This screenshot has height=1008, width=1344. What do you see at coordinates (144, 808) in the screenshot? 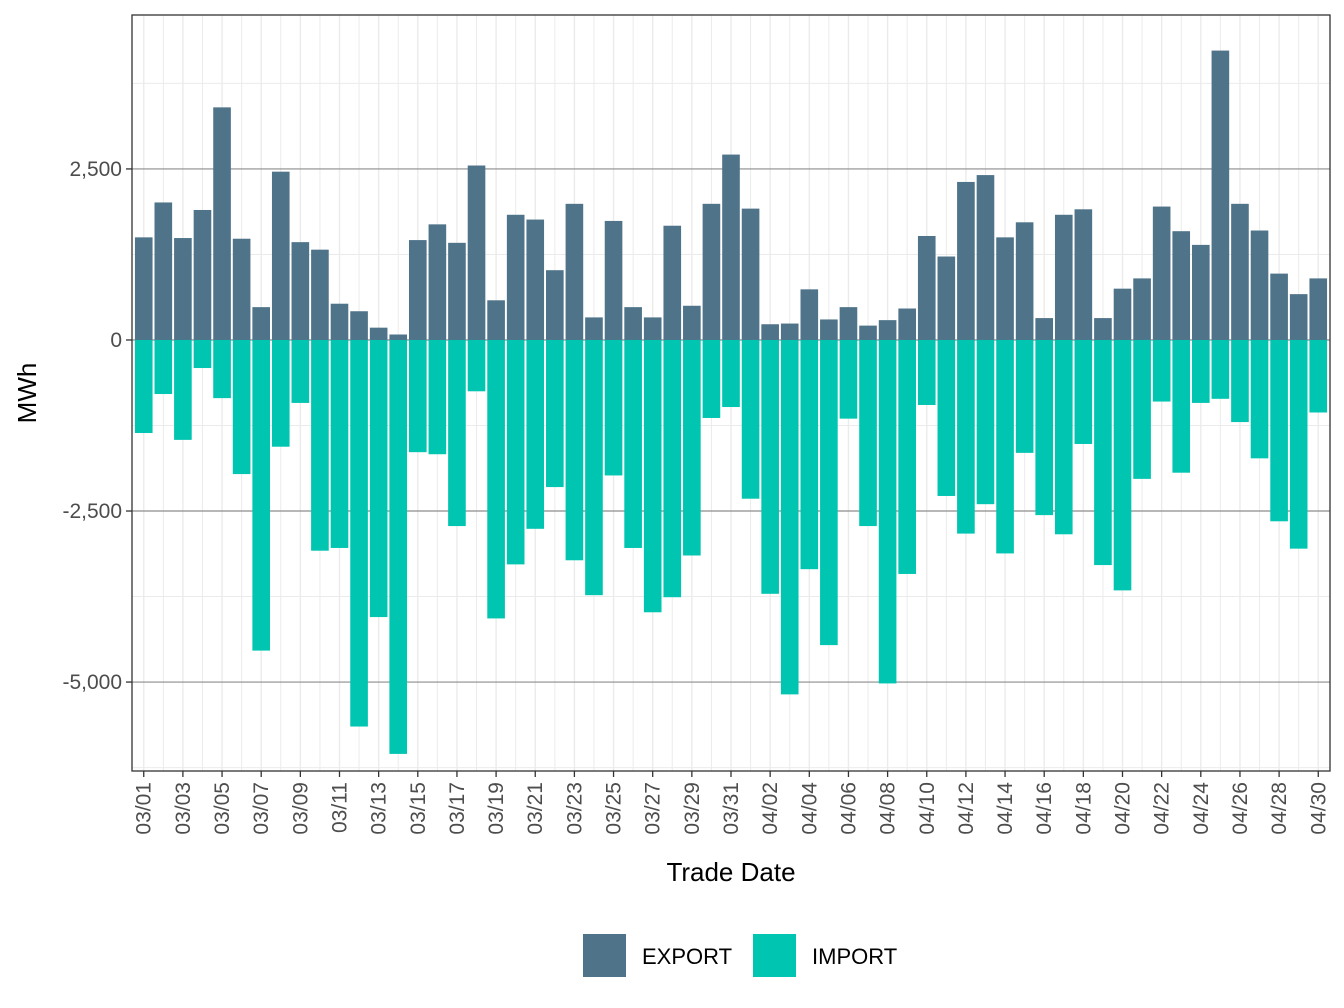
I see `x-tick-label: 03/01` at bounding box center [144, 808].